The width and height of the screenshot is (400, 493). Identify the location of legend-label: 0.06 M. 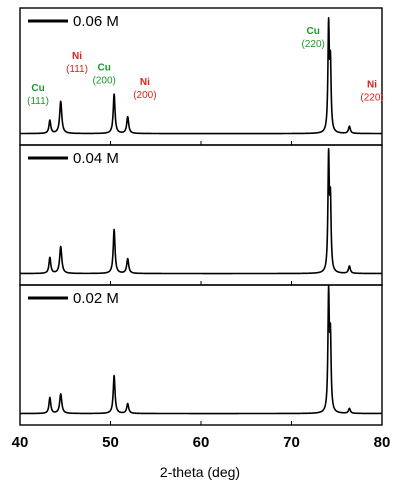
(96, 21).